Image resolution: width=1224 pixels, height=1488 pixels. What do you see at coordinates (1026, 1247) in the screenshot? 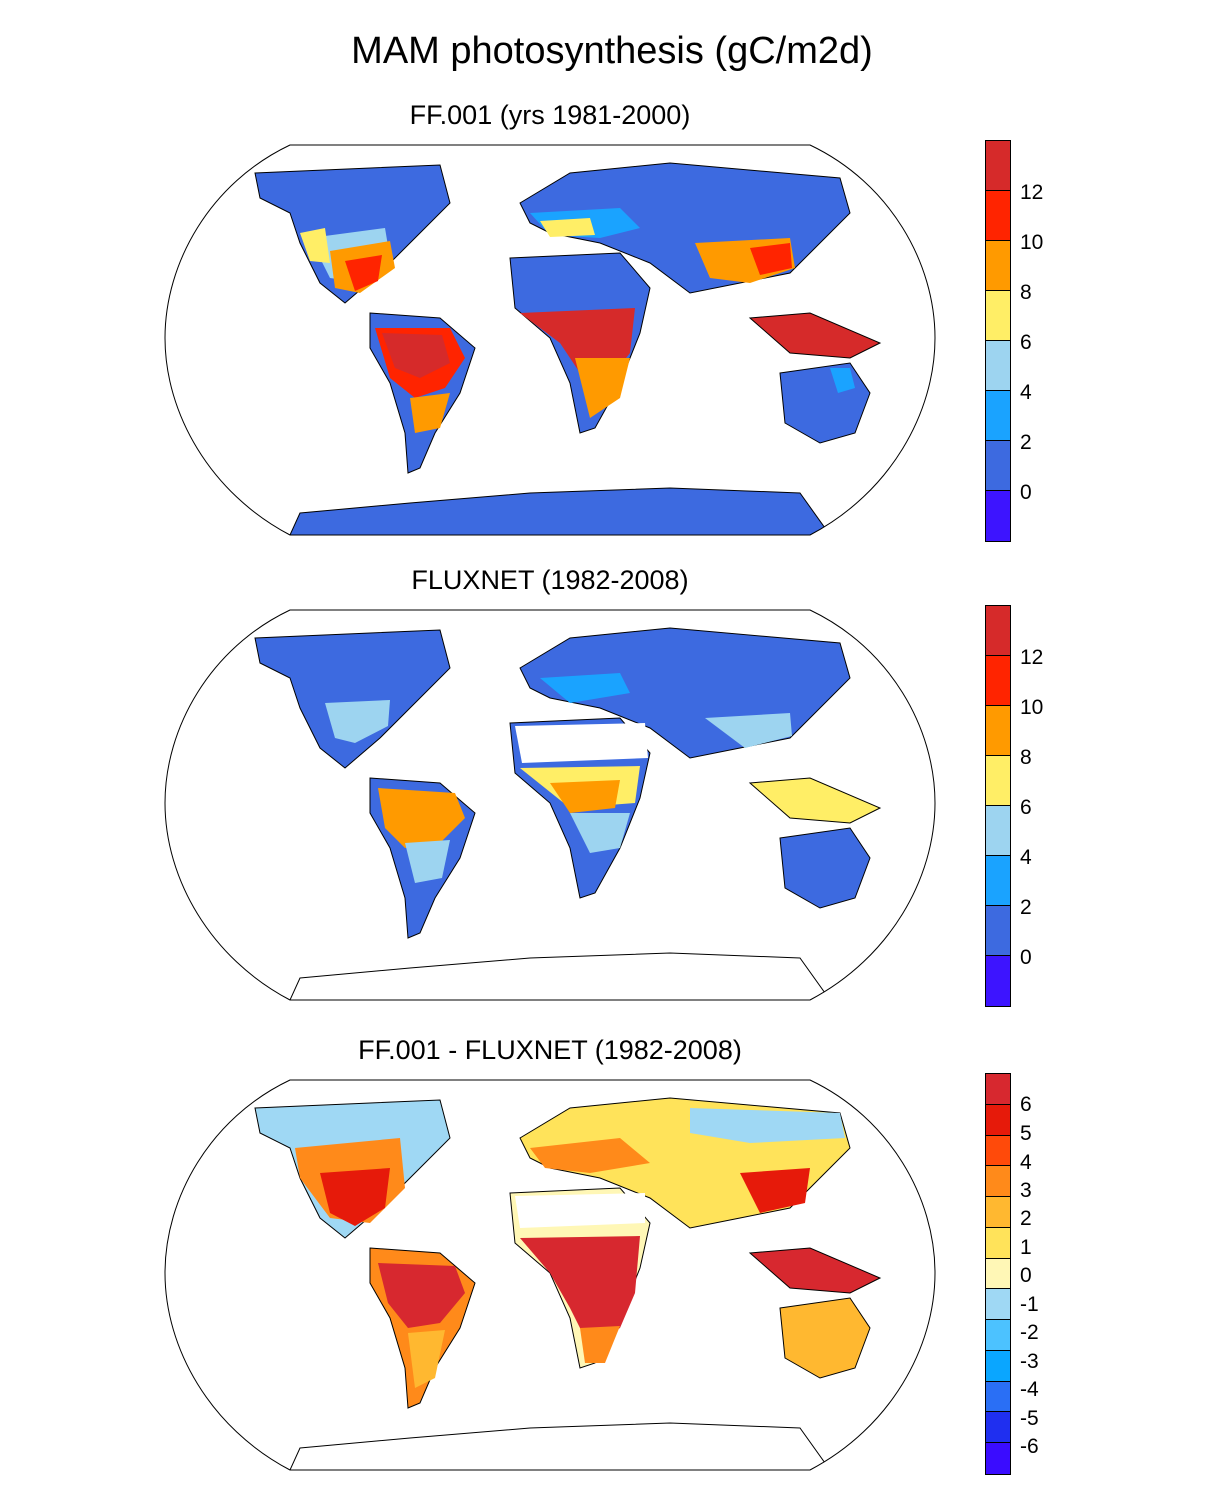
I see `colorbar-tick-label: 1` at bounding box center [1026, 1247].